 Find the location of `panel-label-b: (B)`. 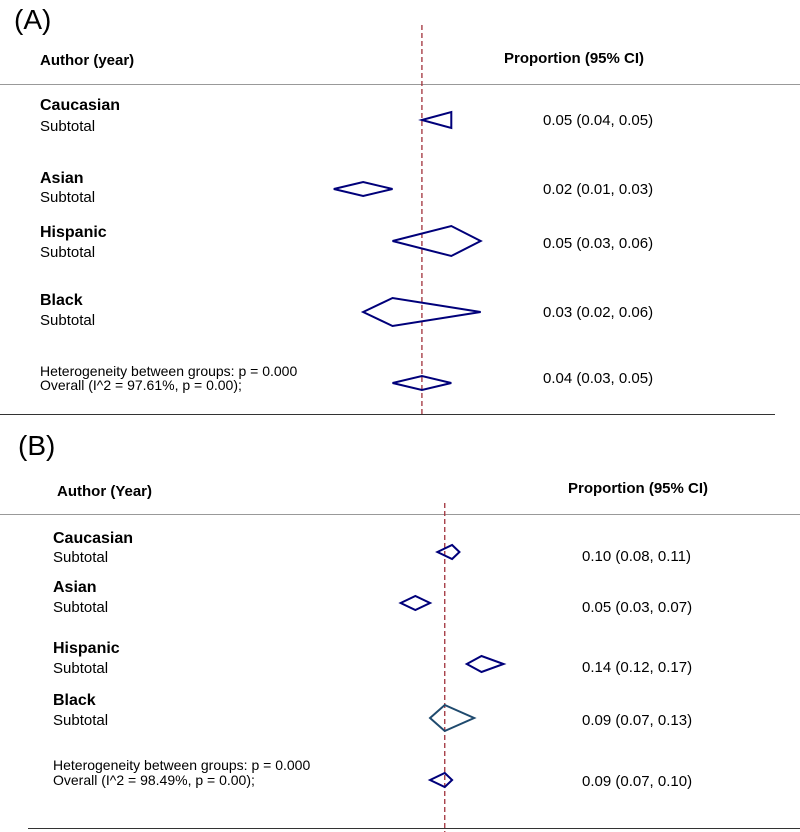

panel-label-b: (B) is located at coordinates (37, 445).